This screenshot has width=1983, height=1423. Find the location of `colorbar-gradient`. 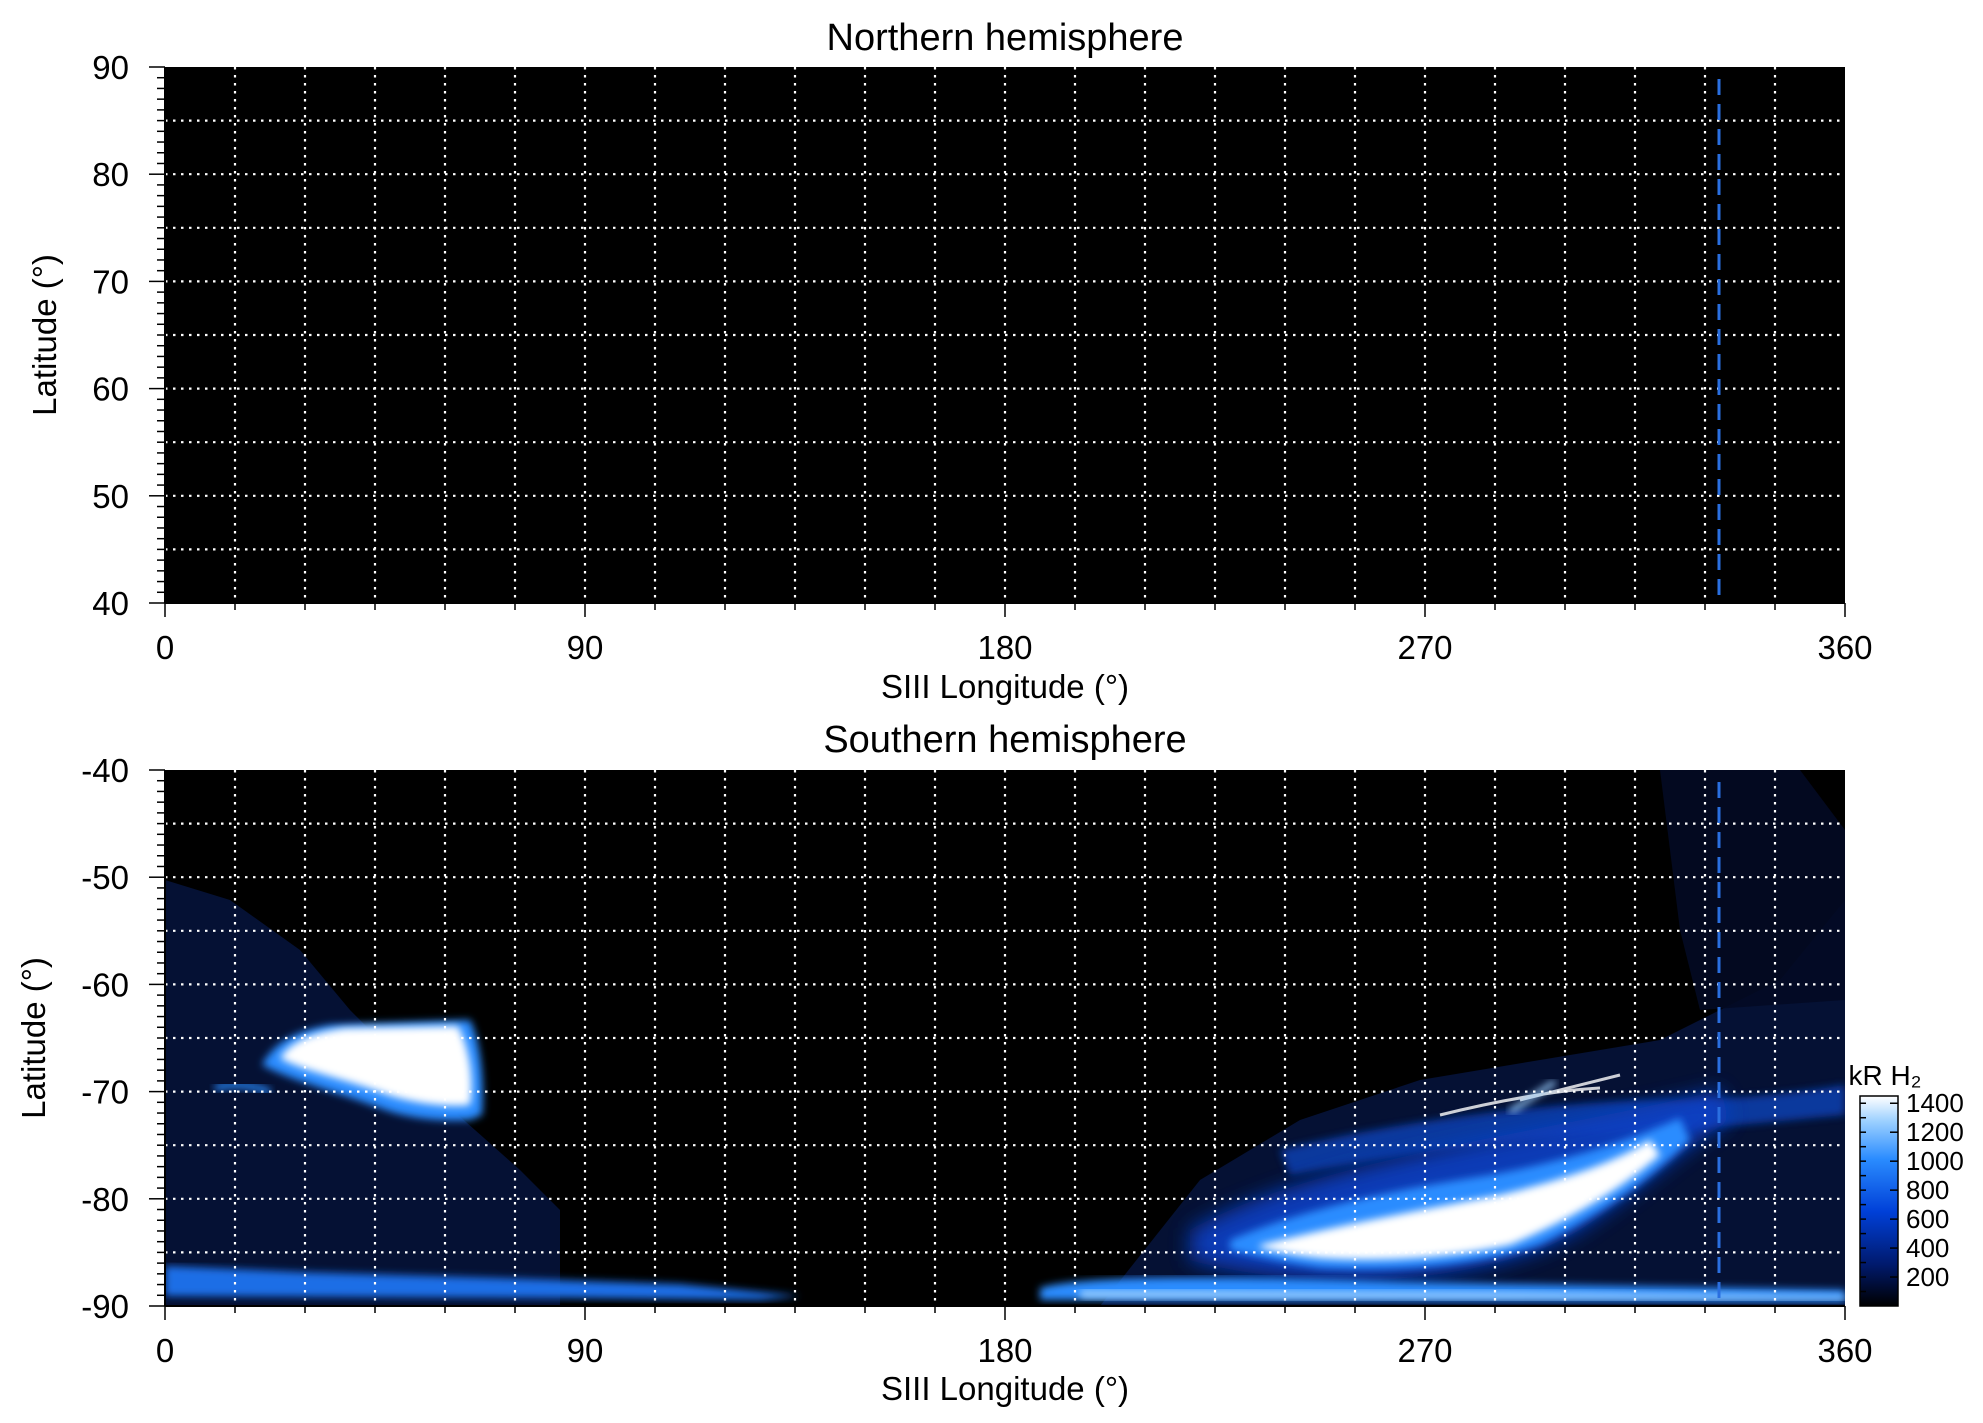

colorbar-gradient is located at coordinates (1879, 1201).